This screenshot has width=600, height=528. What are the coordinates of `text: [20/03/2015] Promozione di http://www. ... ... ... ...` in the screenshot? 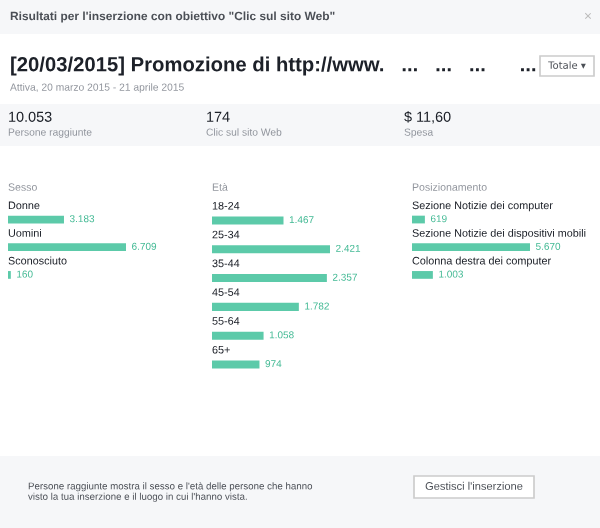 It's located at (273, 66).